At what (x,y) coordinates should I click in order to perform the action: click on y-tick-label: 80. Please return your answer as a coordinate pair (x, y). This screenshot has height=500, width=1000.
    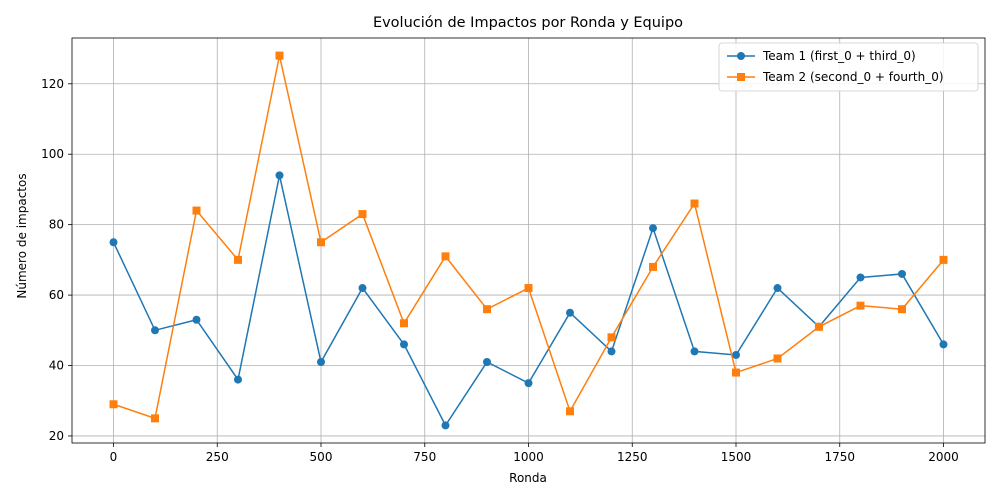
    Looking at the image, I should click on (56, 225).